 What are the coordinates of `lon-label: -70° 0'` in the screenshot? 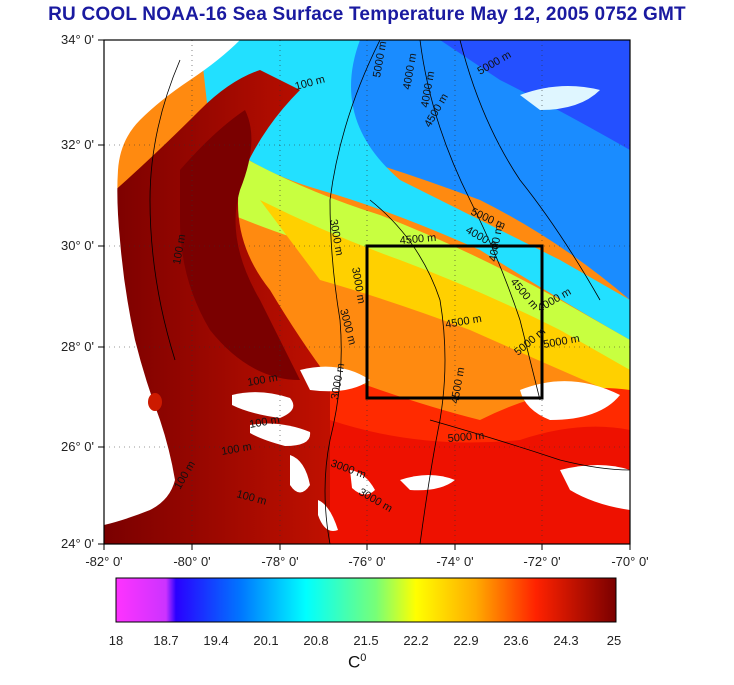 It's located at (629, 561).